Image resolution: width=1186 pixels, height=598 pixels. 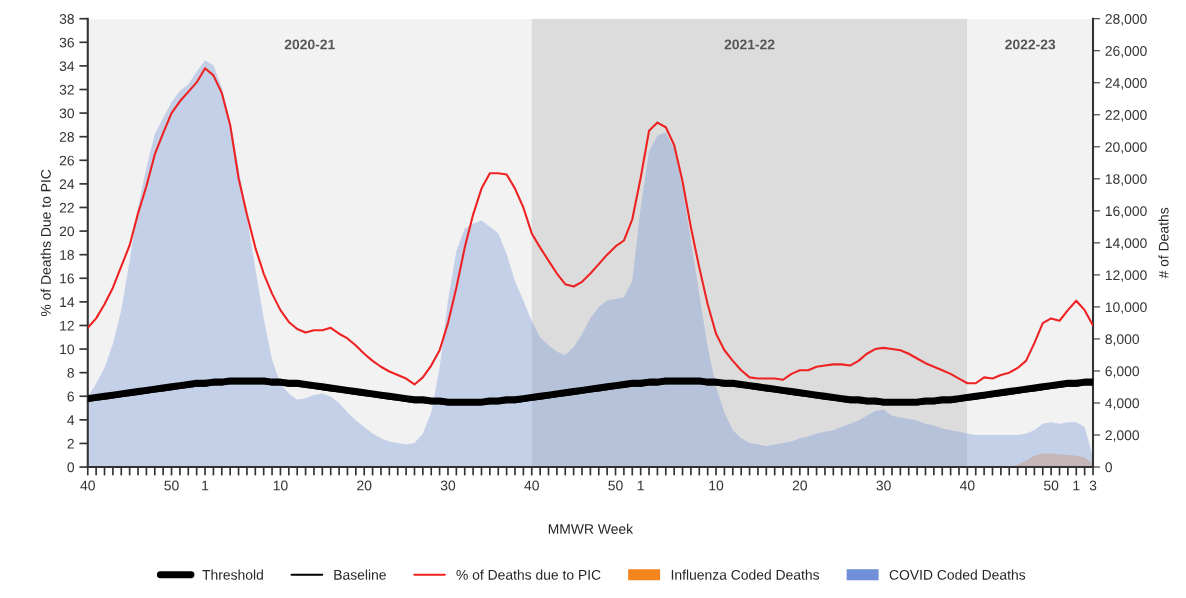 What do you see at coordinates (67, 255) in the screenshot?
I see `y-tick-label: 18` at bounding box center [67, 255].